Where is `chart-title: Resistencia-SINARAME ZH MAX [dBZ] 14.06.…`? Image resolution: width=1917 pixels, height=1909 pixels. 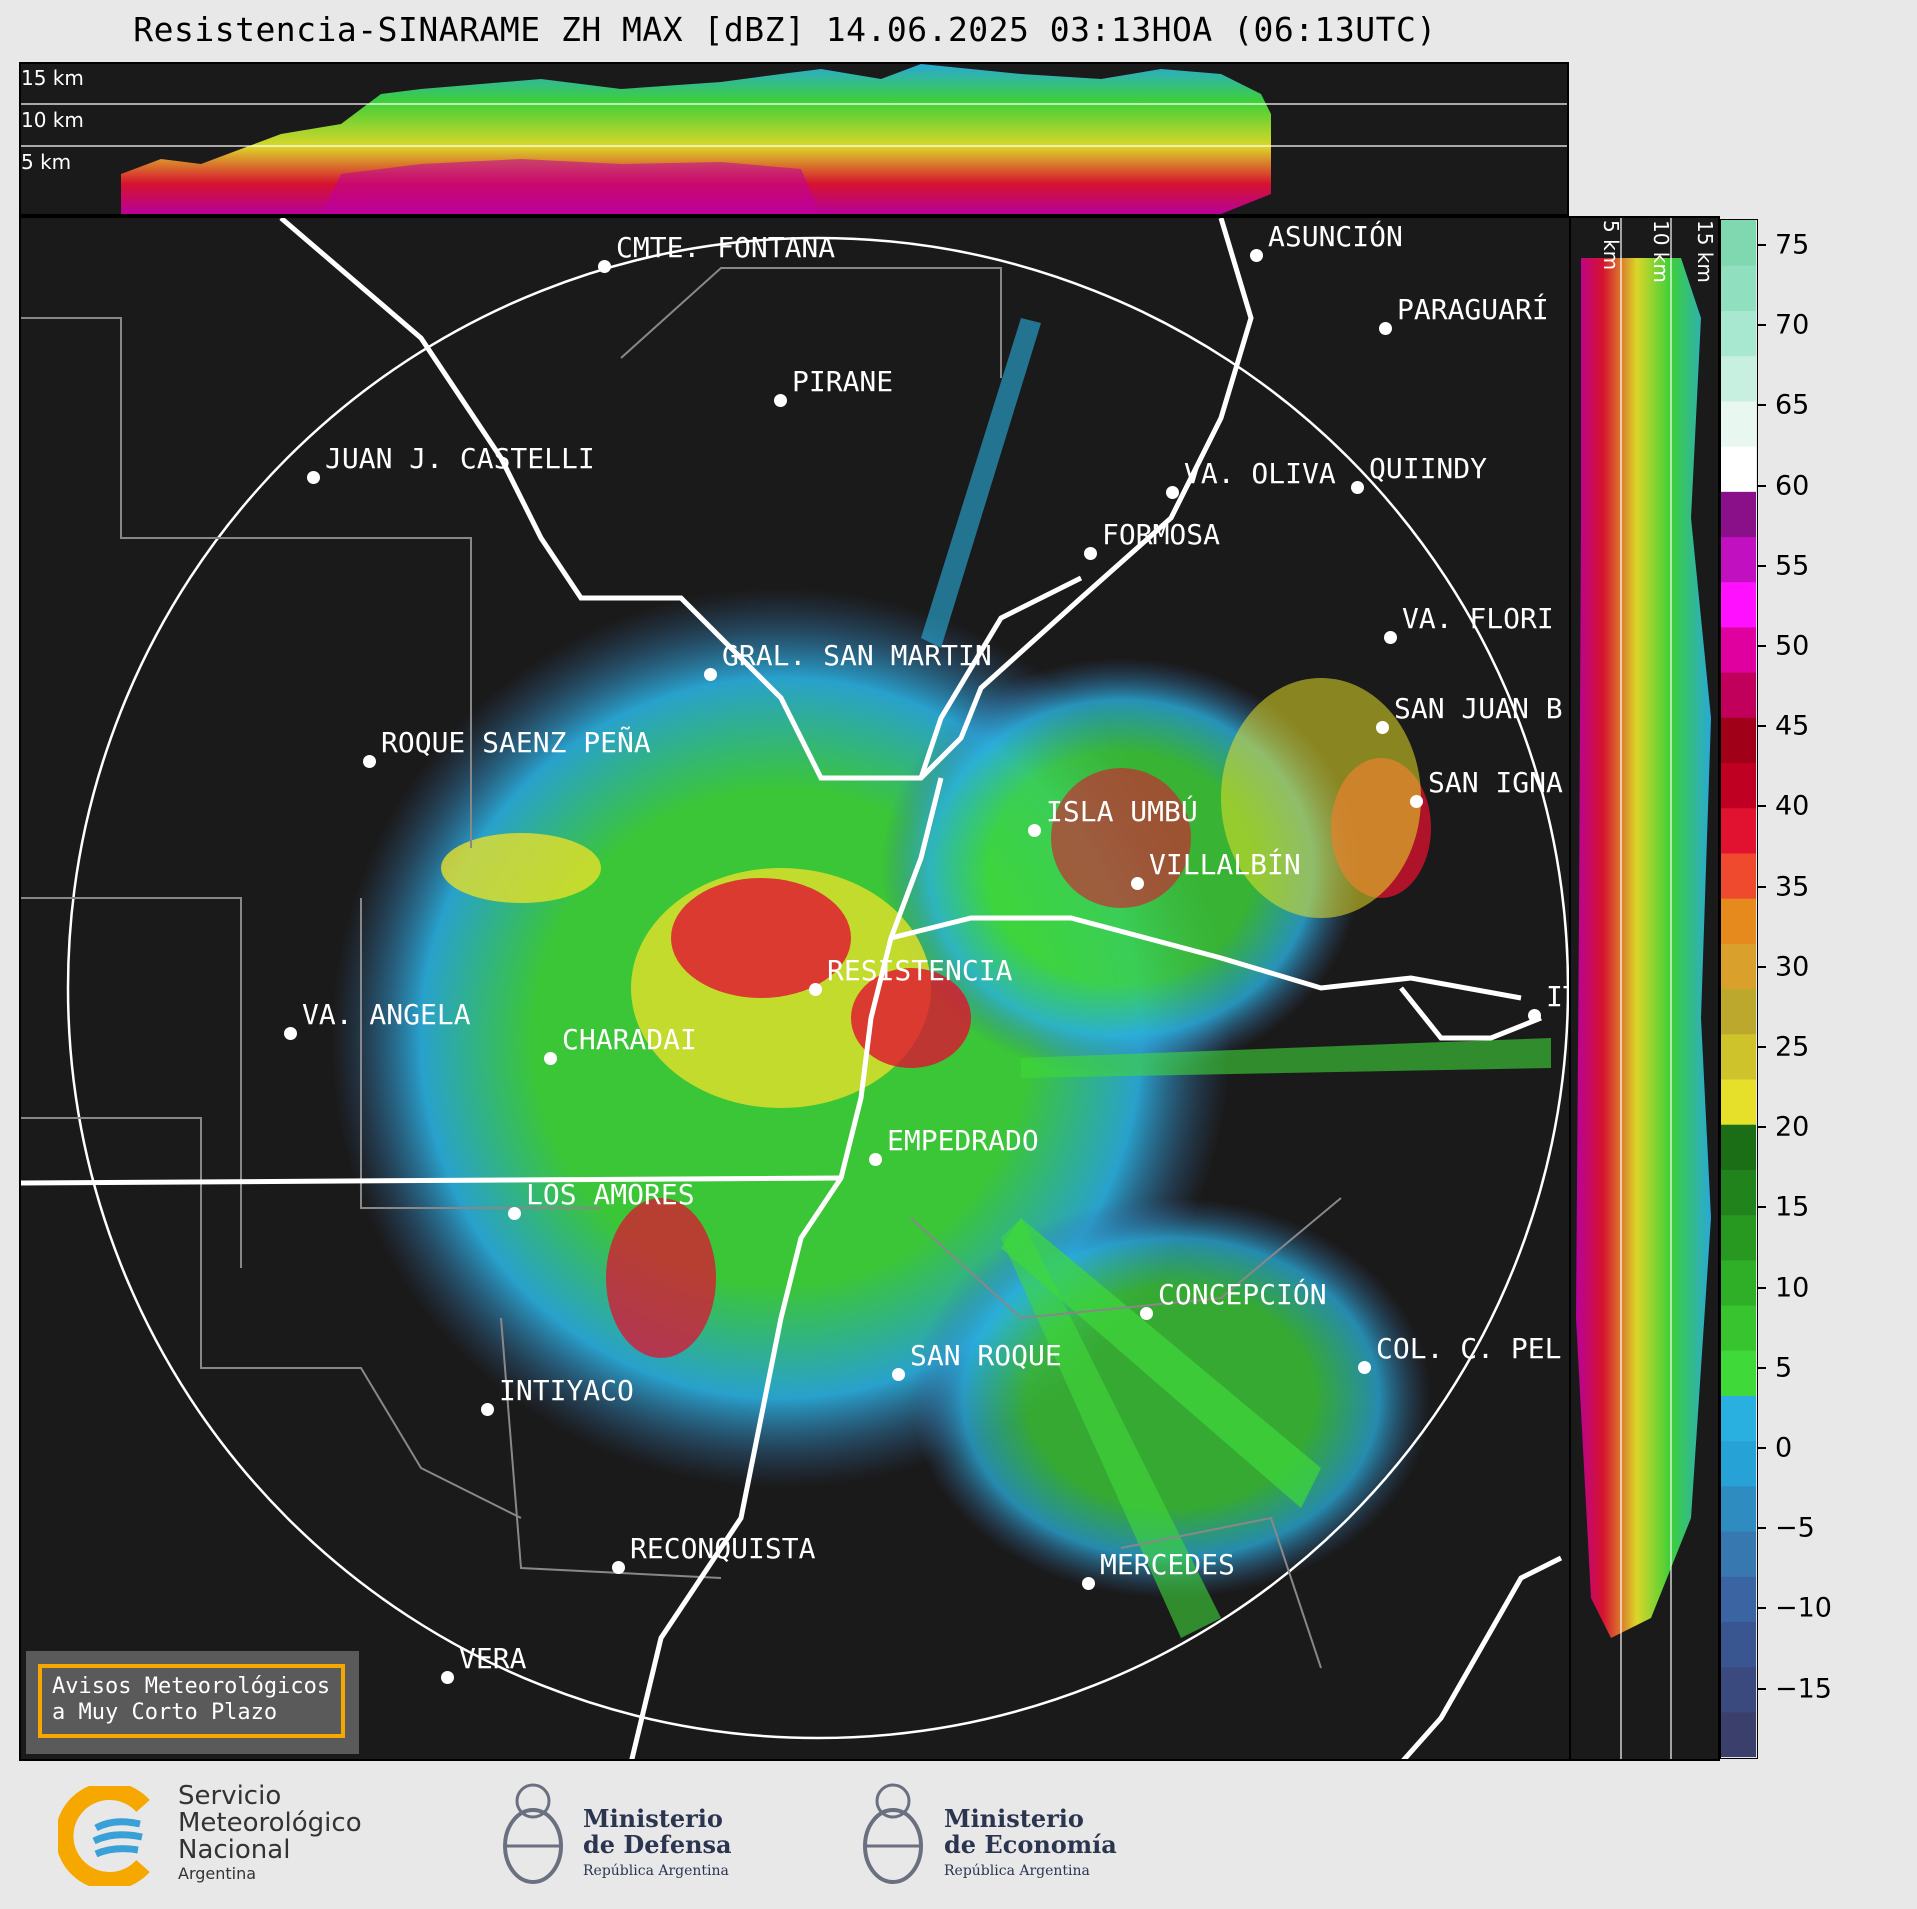
chart-title: Resistencia-SINARAME ZH MAX [dBZ] 14.06.… is located at coordinates (785, 29).